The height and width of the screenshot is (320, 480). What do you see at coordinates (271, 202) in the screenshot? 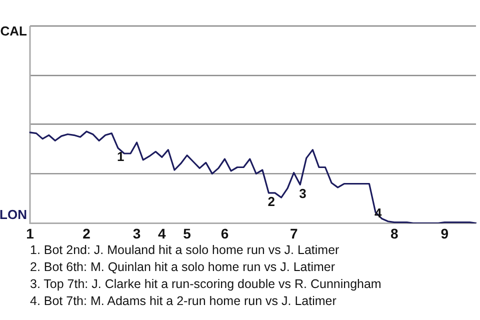
I see `annotation: 2` at bounding box center [271, 202].